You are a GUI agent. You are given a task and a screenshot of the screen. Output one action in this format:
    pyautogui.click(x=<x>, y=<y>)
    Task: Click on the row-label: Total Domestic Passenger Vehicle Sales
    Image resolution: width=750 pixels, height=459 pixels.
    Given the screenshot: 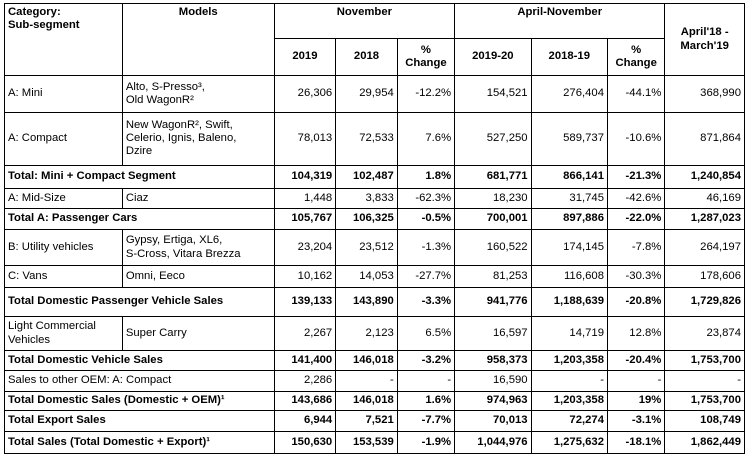 What is the action you would take?
    pyautogui.click(x=139, y=302)
    